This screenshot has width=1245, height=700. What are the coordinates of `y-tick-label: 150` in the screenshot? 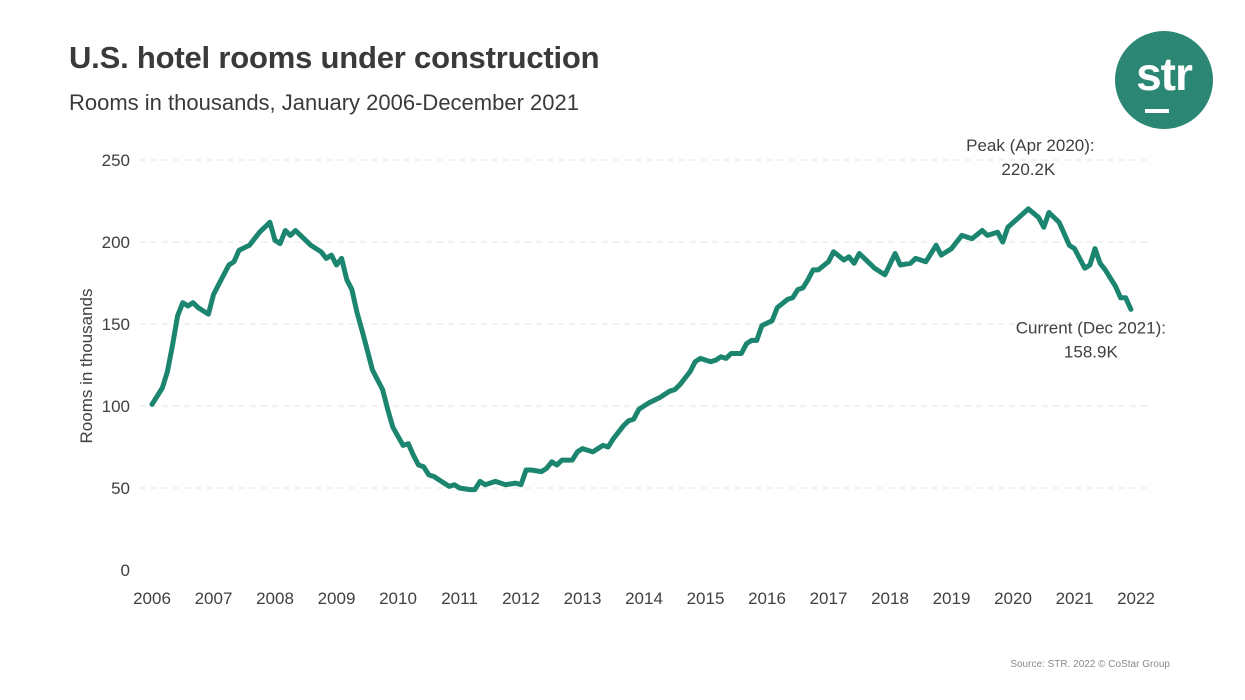 It's located at (116, 324).